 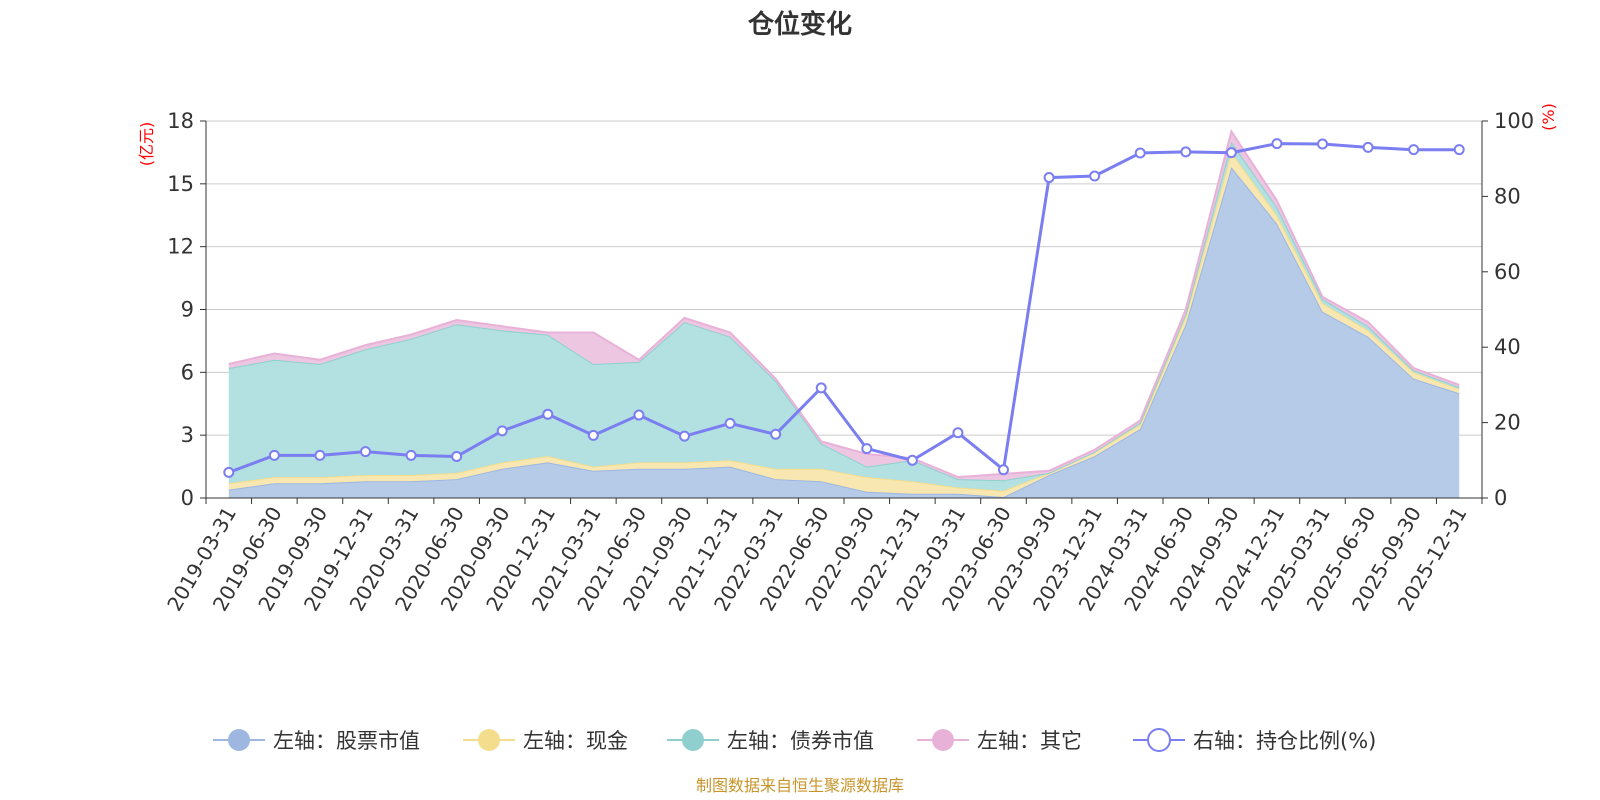 What do you see at coordinates (180, 121) in the screenshot?
I see `left-tick-label: 18` at bounding box center [180, 121].